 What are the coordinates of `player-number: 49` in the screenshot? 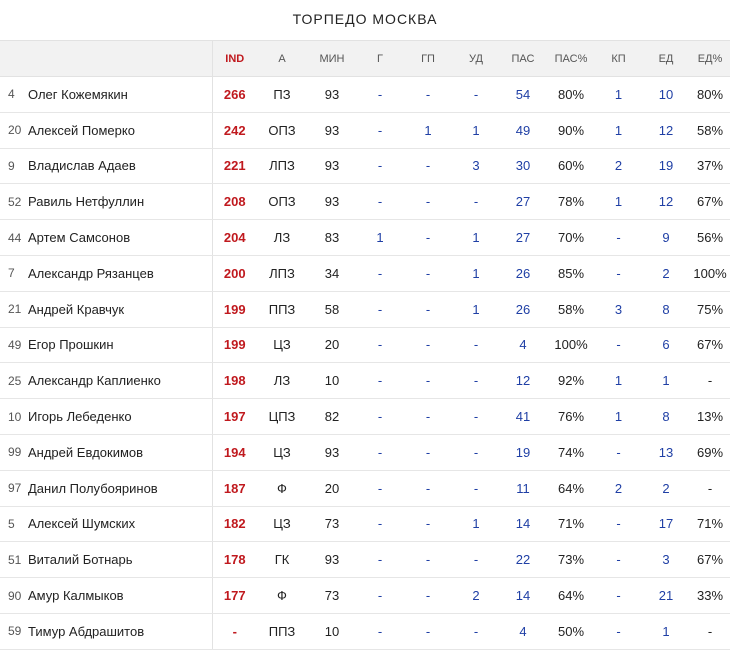 It's located at (14, 345).